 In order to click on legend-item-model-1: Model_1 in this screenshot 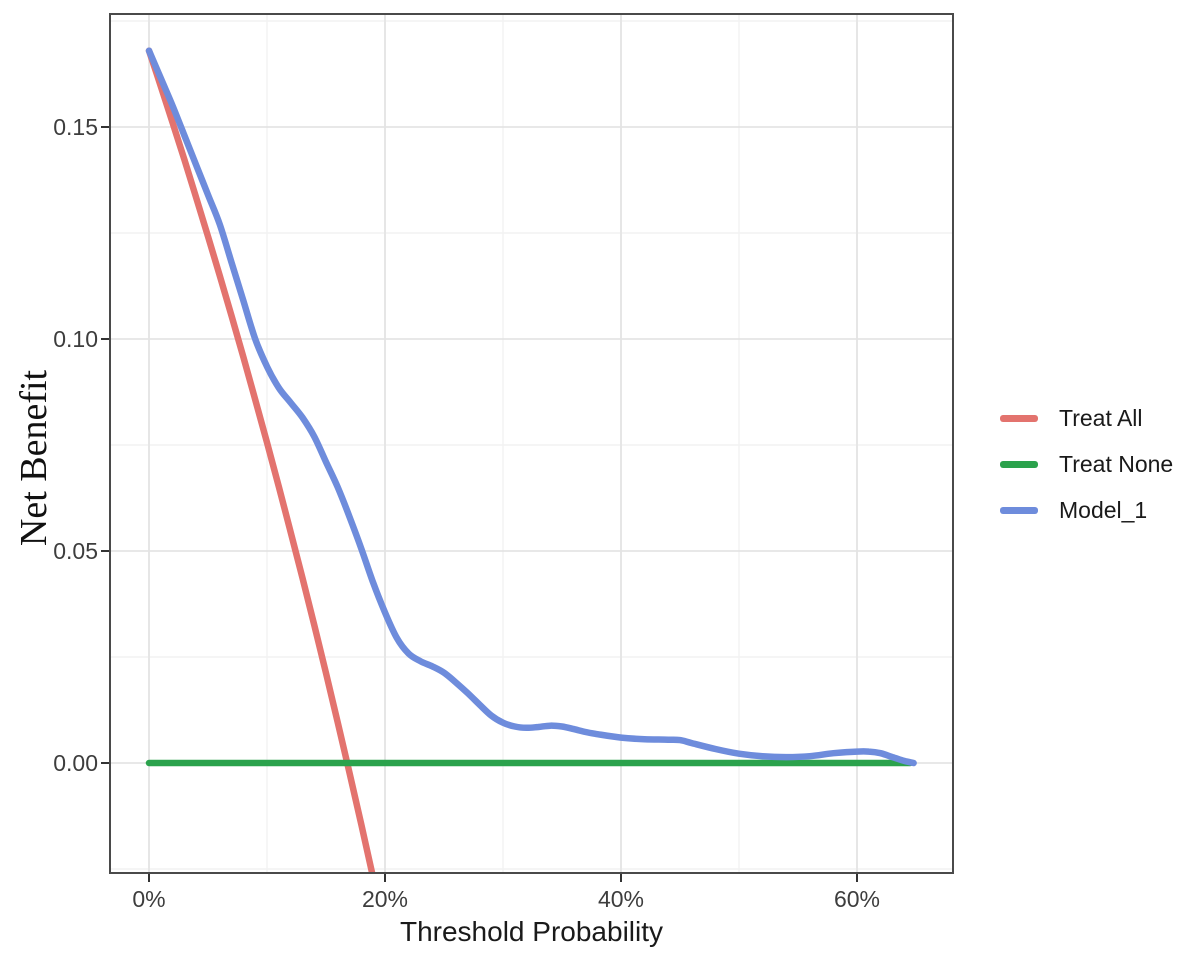, I will do `click(1086, 510)`.